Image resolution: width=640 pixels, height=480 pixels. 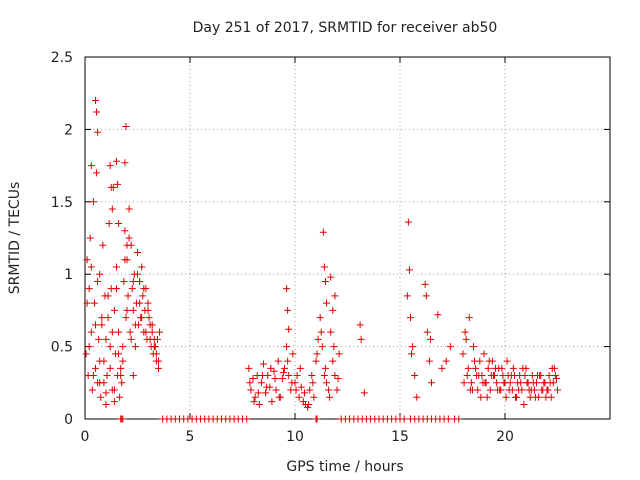 I want to click on y-tick-label: 1.5, so click(x=62, y=203).